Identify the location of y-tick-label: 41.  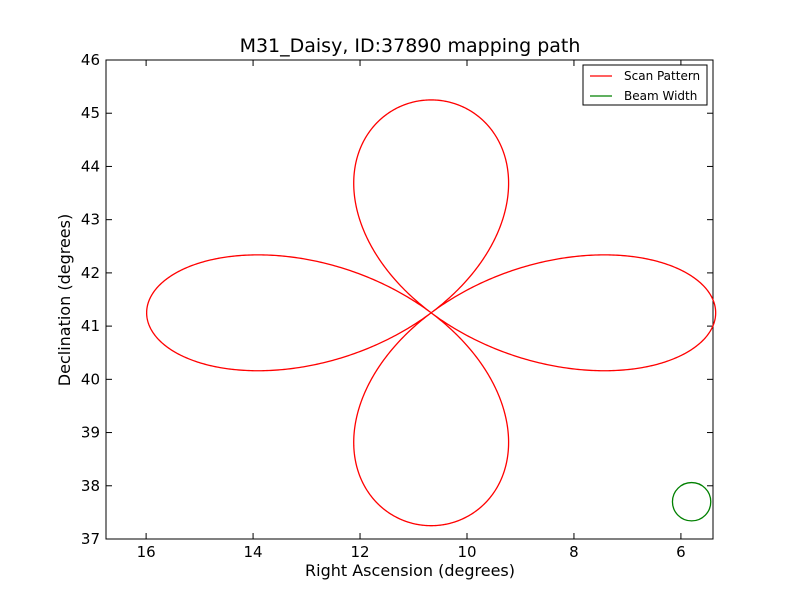
(90, 326).